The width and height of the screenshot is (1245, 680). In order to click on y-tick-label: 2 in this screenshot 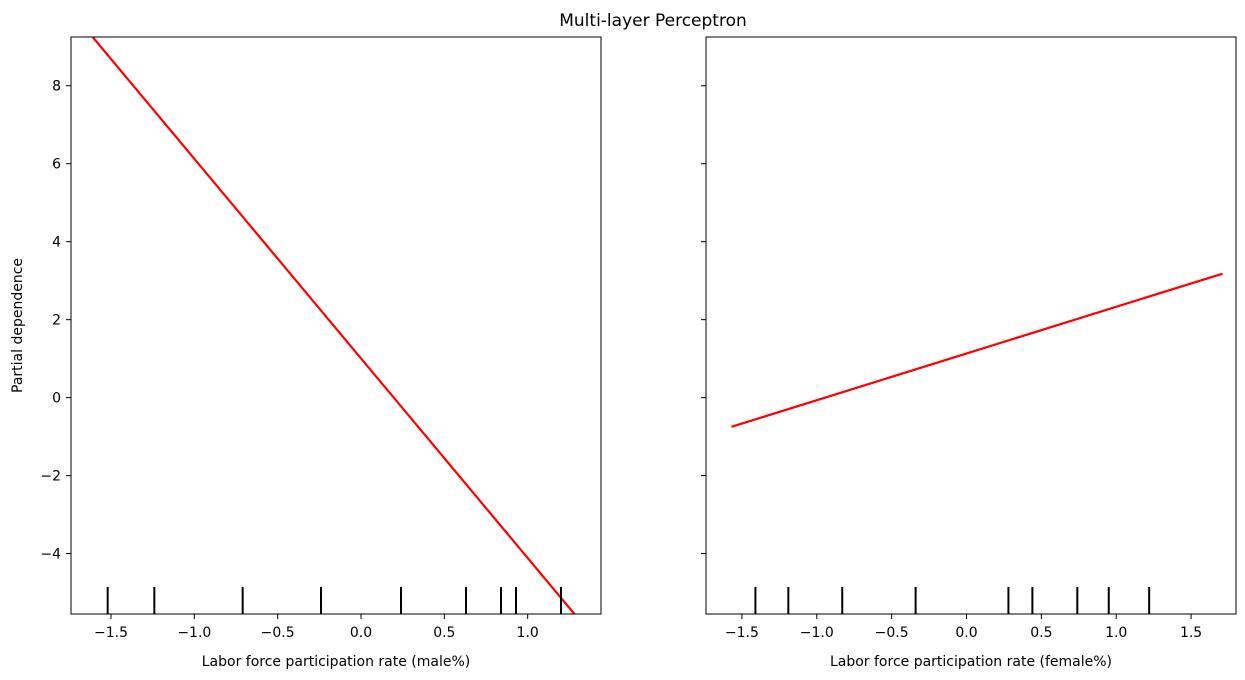, I will do `click(56, 321)`.